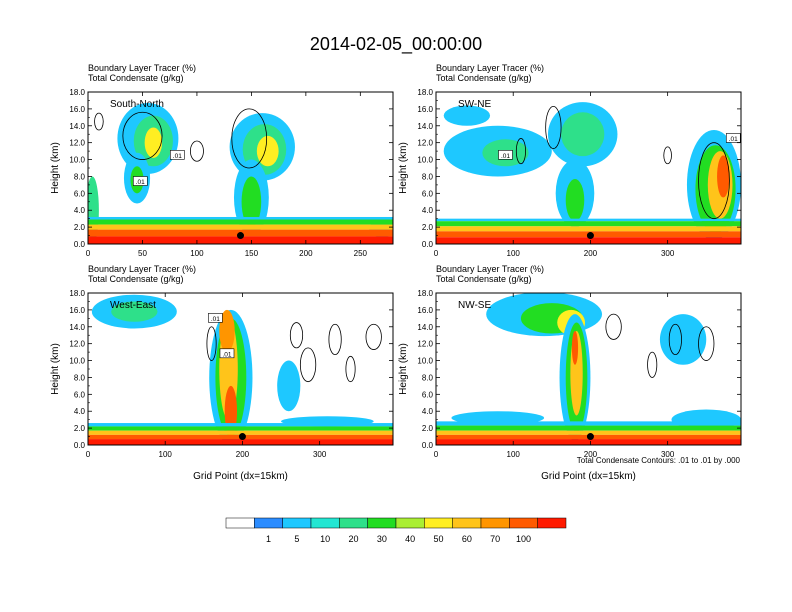 This screenshot has height=612, width=792. I want to click on colorbar-label: 40, so click(410, 539).